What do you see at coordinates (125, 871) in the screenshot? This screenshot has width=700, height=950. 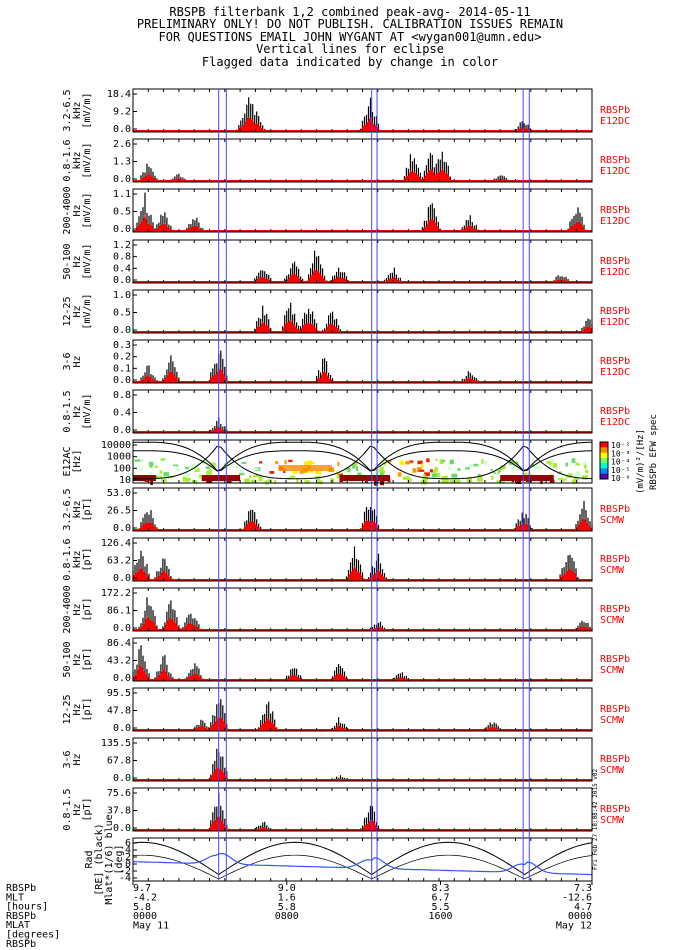 I see `y-tick-label: -2` at bounding box center [125, 871].